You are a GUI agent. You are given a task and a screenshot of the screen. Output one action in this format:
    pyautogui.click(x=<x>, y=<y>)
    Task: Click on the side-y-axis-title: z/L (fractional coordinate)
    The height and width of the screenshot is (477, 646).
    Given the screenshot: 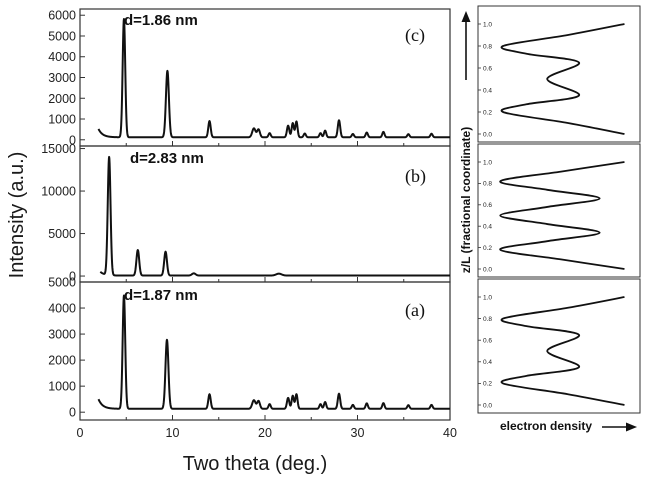 What is the action you would take?
    pyautogui.click(x=466, y=200)
    